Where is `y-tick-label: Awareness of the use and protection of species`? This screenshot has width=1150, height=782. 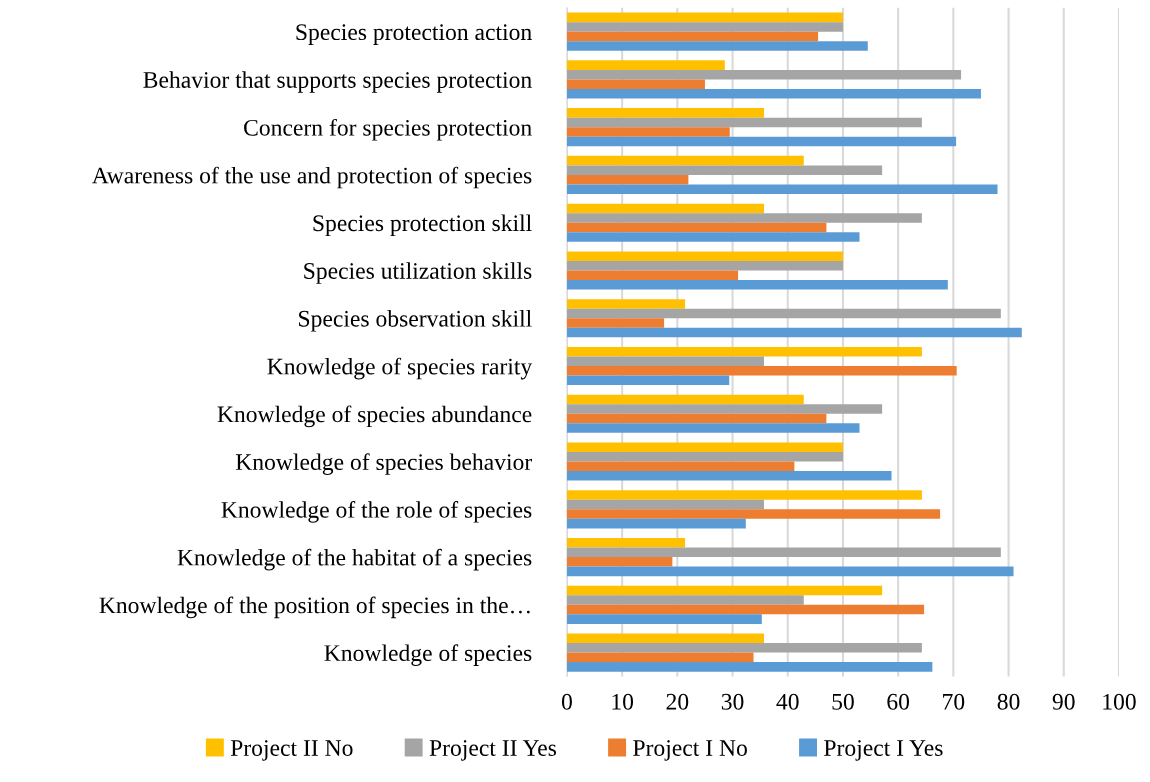 y-tick-label: Awareness of the use and protection of species is located at coordinates (312, 177).